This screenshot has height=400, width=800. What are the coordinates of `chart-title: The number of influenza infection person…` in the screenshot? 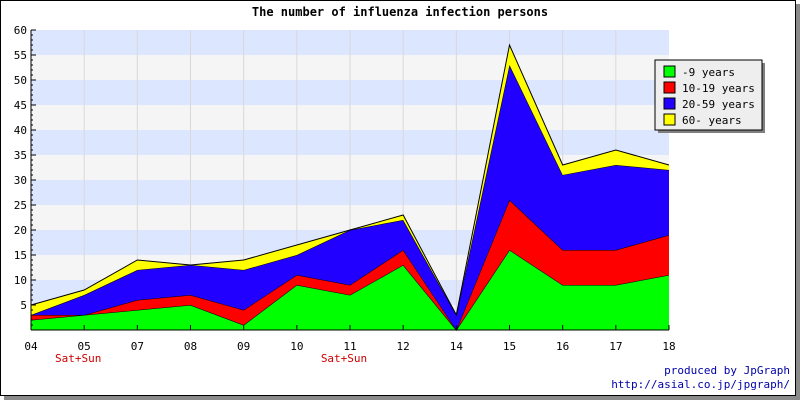 It's located at (400, 12).